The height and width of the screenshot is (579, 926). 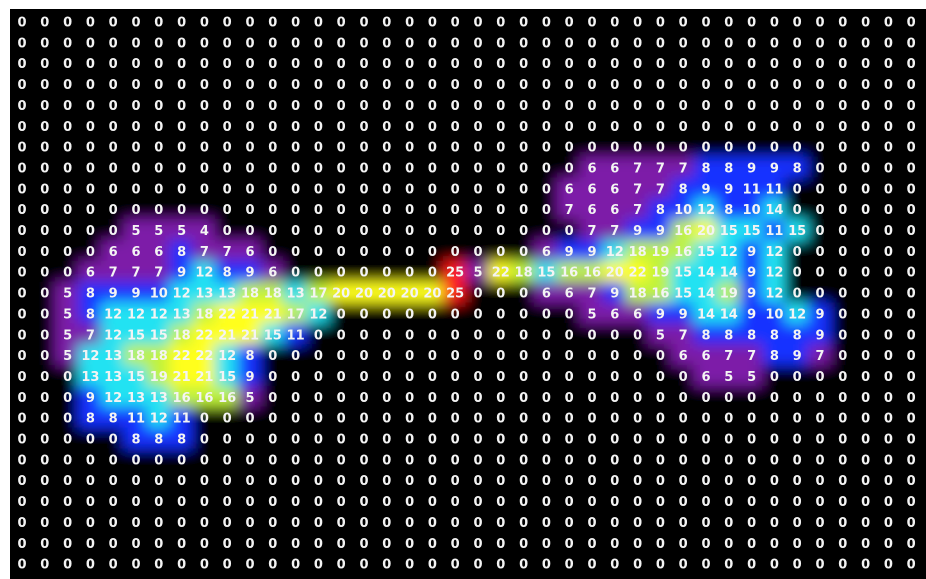 What do you see at coordinates (159, 398) in the screenshot?
I see `cell-value: 13` at bounding box center [159, 398].